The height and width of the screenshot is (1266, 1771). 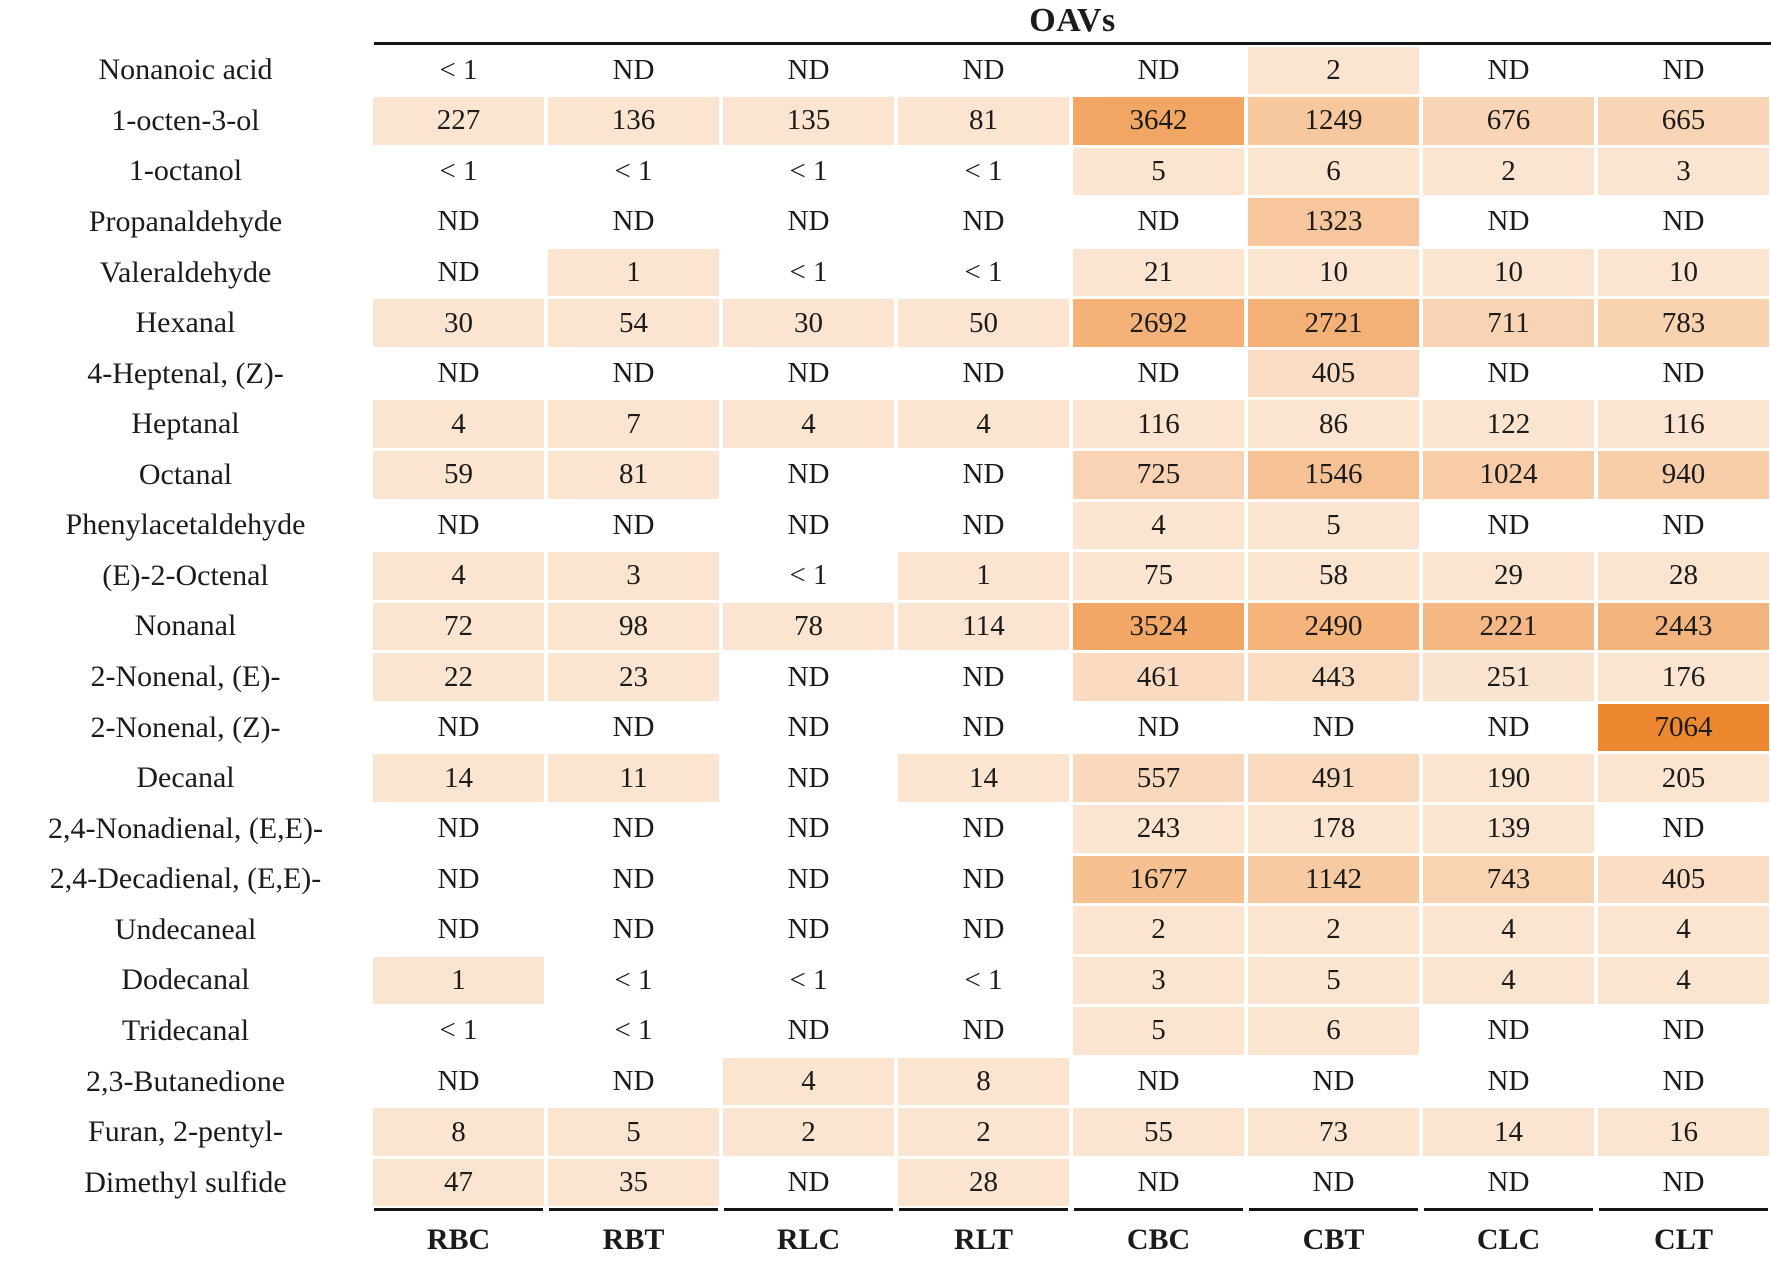 What do you see at coordinates (885, 778) in the screenshot?
I see `table-row: Decanal 14 11 ND 14 557 491 190 205` at bounding box center [885, 778].